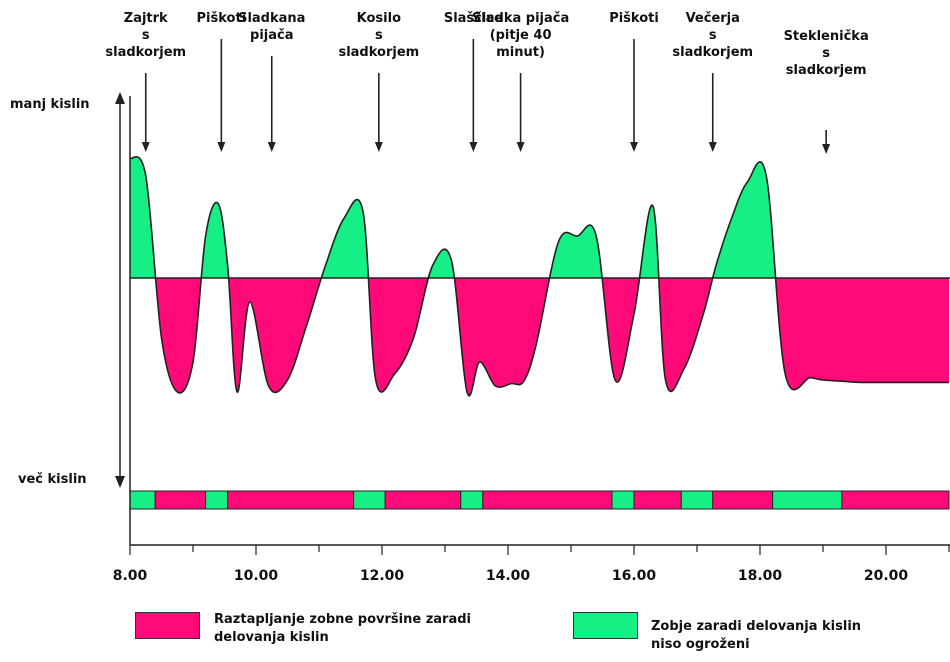  What do you see at coordinates (167, 625) in the screenshot?
I see `legend-acid-swatch` at bounding box center [167, 625].